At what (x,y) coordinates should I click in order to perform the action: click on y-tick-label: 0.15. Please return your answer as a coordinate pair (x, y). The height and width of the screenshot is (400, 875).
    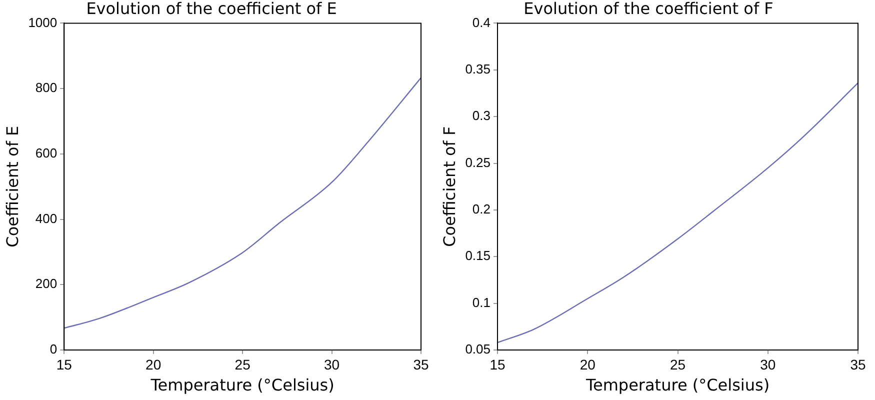
    Looking at the image, I should click on (477, 256).